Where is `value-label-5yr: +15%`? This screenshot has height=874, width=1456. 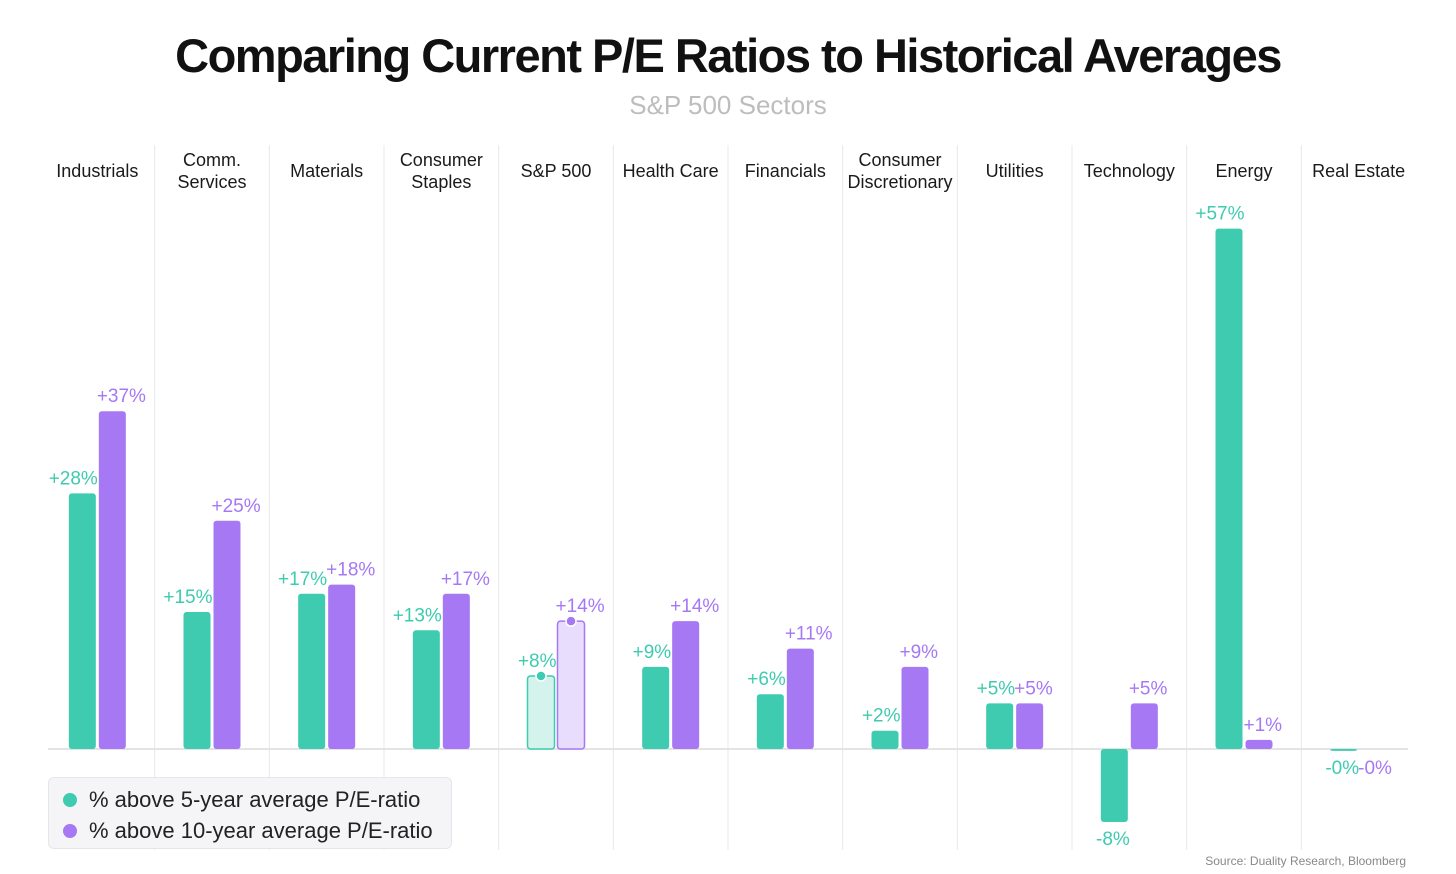 value-label-5yr: +15% is located at coordinates (187, 597).